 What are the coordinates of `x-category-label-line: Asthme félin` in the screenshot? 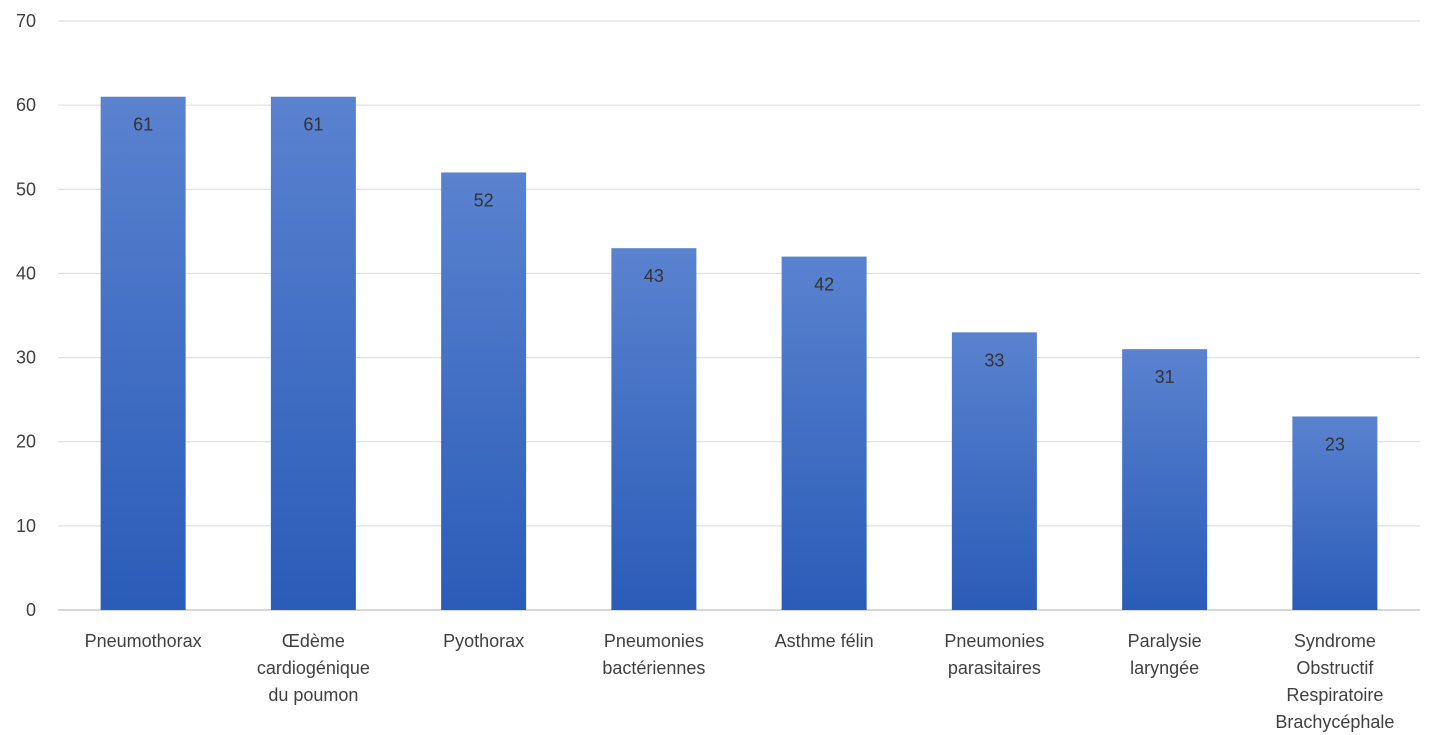 It's located at (824, 641).